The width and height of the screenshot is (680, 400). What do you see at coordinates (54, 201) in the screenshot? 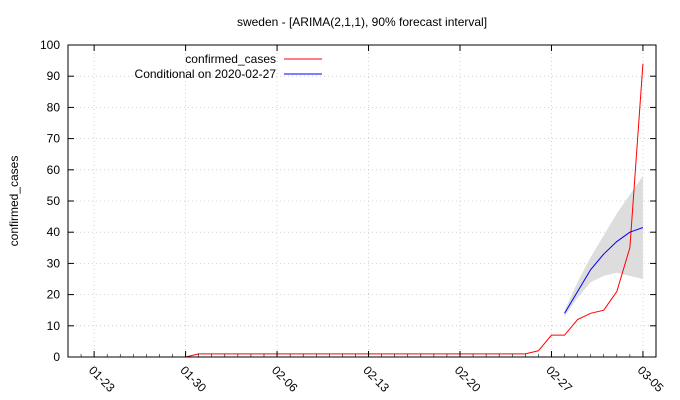
I see `y-tick-label: 50` at bounding box center [54, 201].